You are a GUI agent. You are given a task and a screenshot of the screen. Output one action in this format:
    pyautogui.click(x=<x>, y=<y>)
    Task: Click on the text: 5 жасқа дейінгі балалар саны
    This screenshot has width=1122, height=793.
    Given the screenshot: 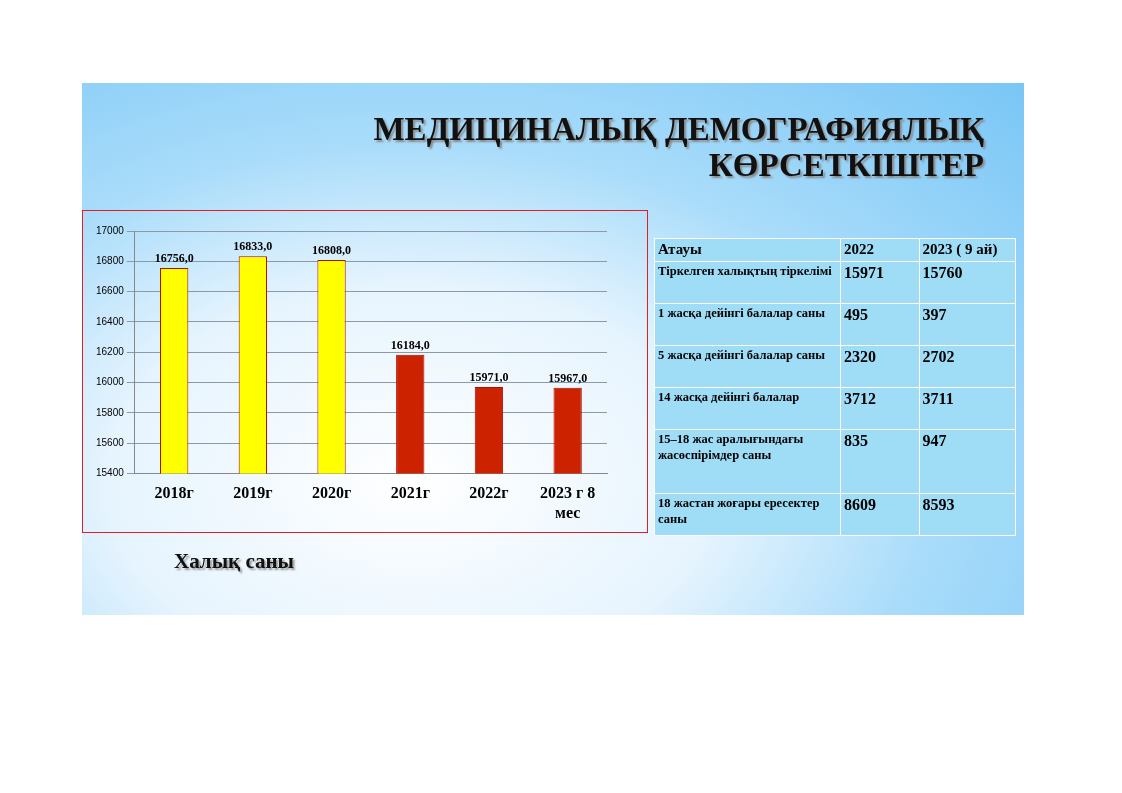 What is the action you would take?
    pyautogui.click(x=747, y=366)
    